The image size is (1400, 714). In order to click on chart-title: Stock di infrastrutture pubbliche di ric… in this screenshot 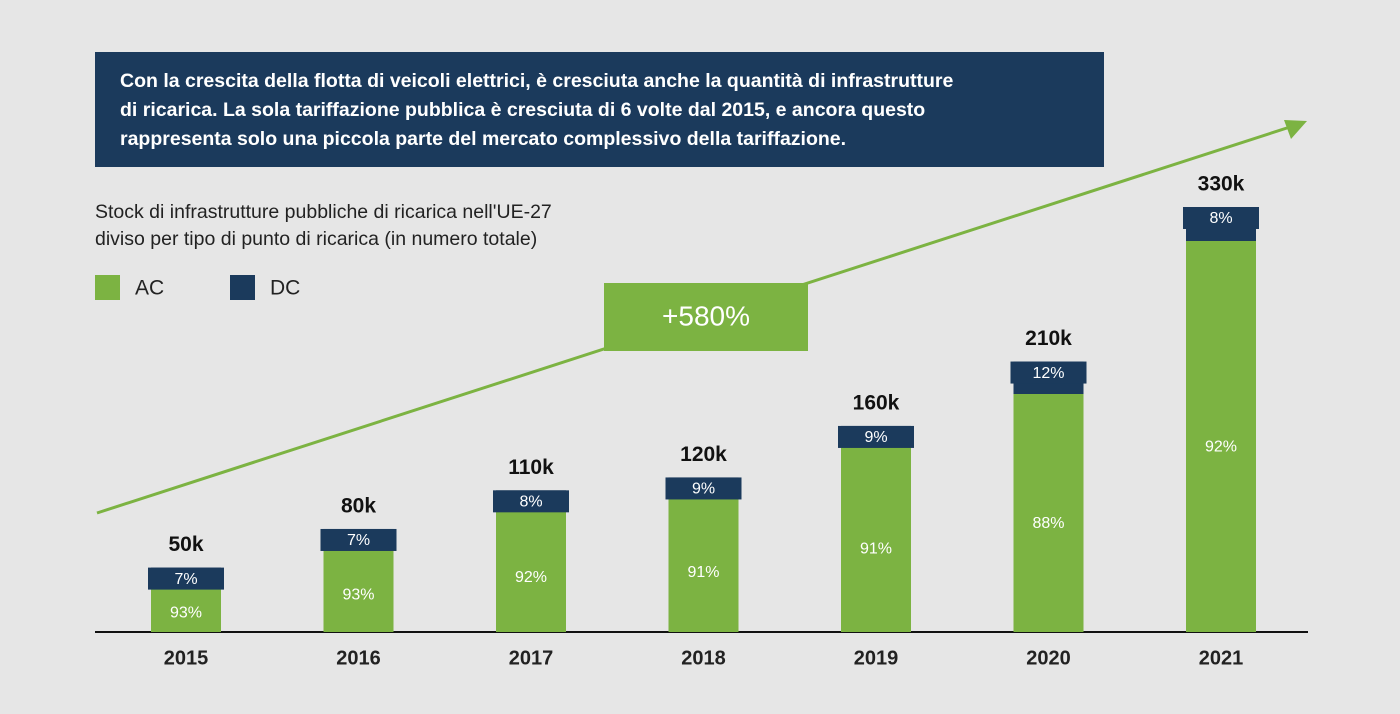, I will do `click(323, 212)`.